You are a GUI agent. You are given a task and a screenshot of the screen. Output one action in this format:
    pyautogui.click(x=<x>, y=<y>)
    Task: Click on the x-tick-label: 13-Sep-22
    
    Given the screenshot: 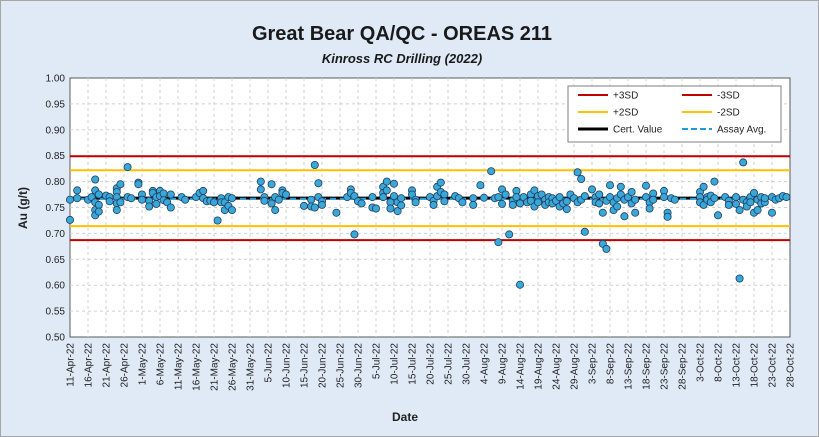 What is the action you would take?
    pyautogui.click(x=629, y=366)
    